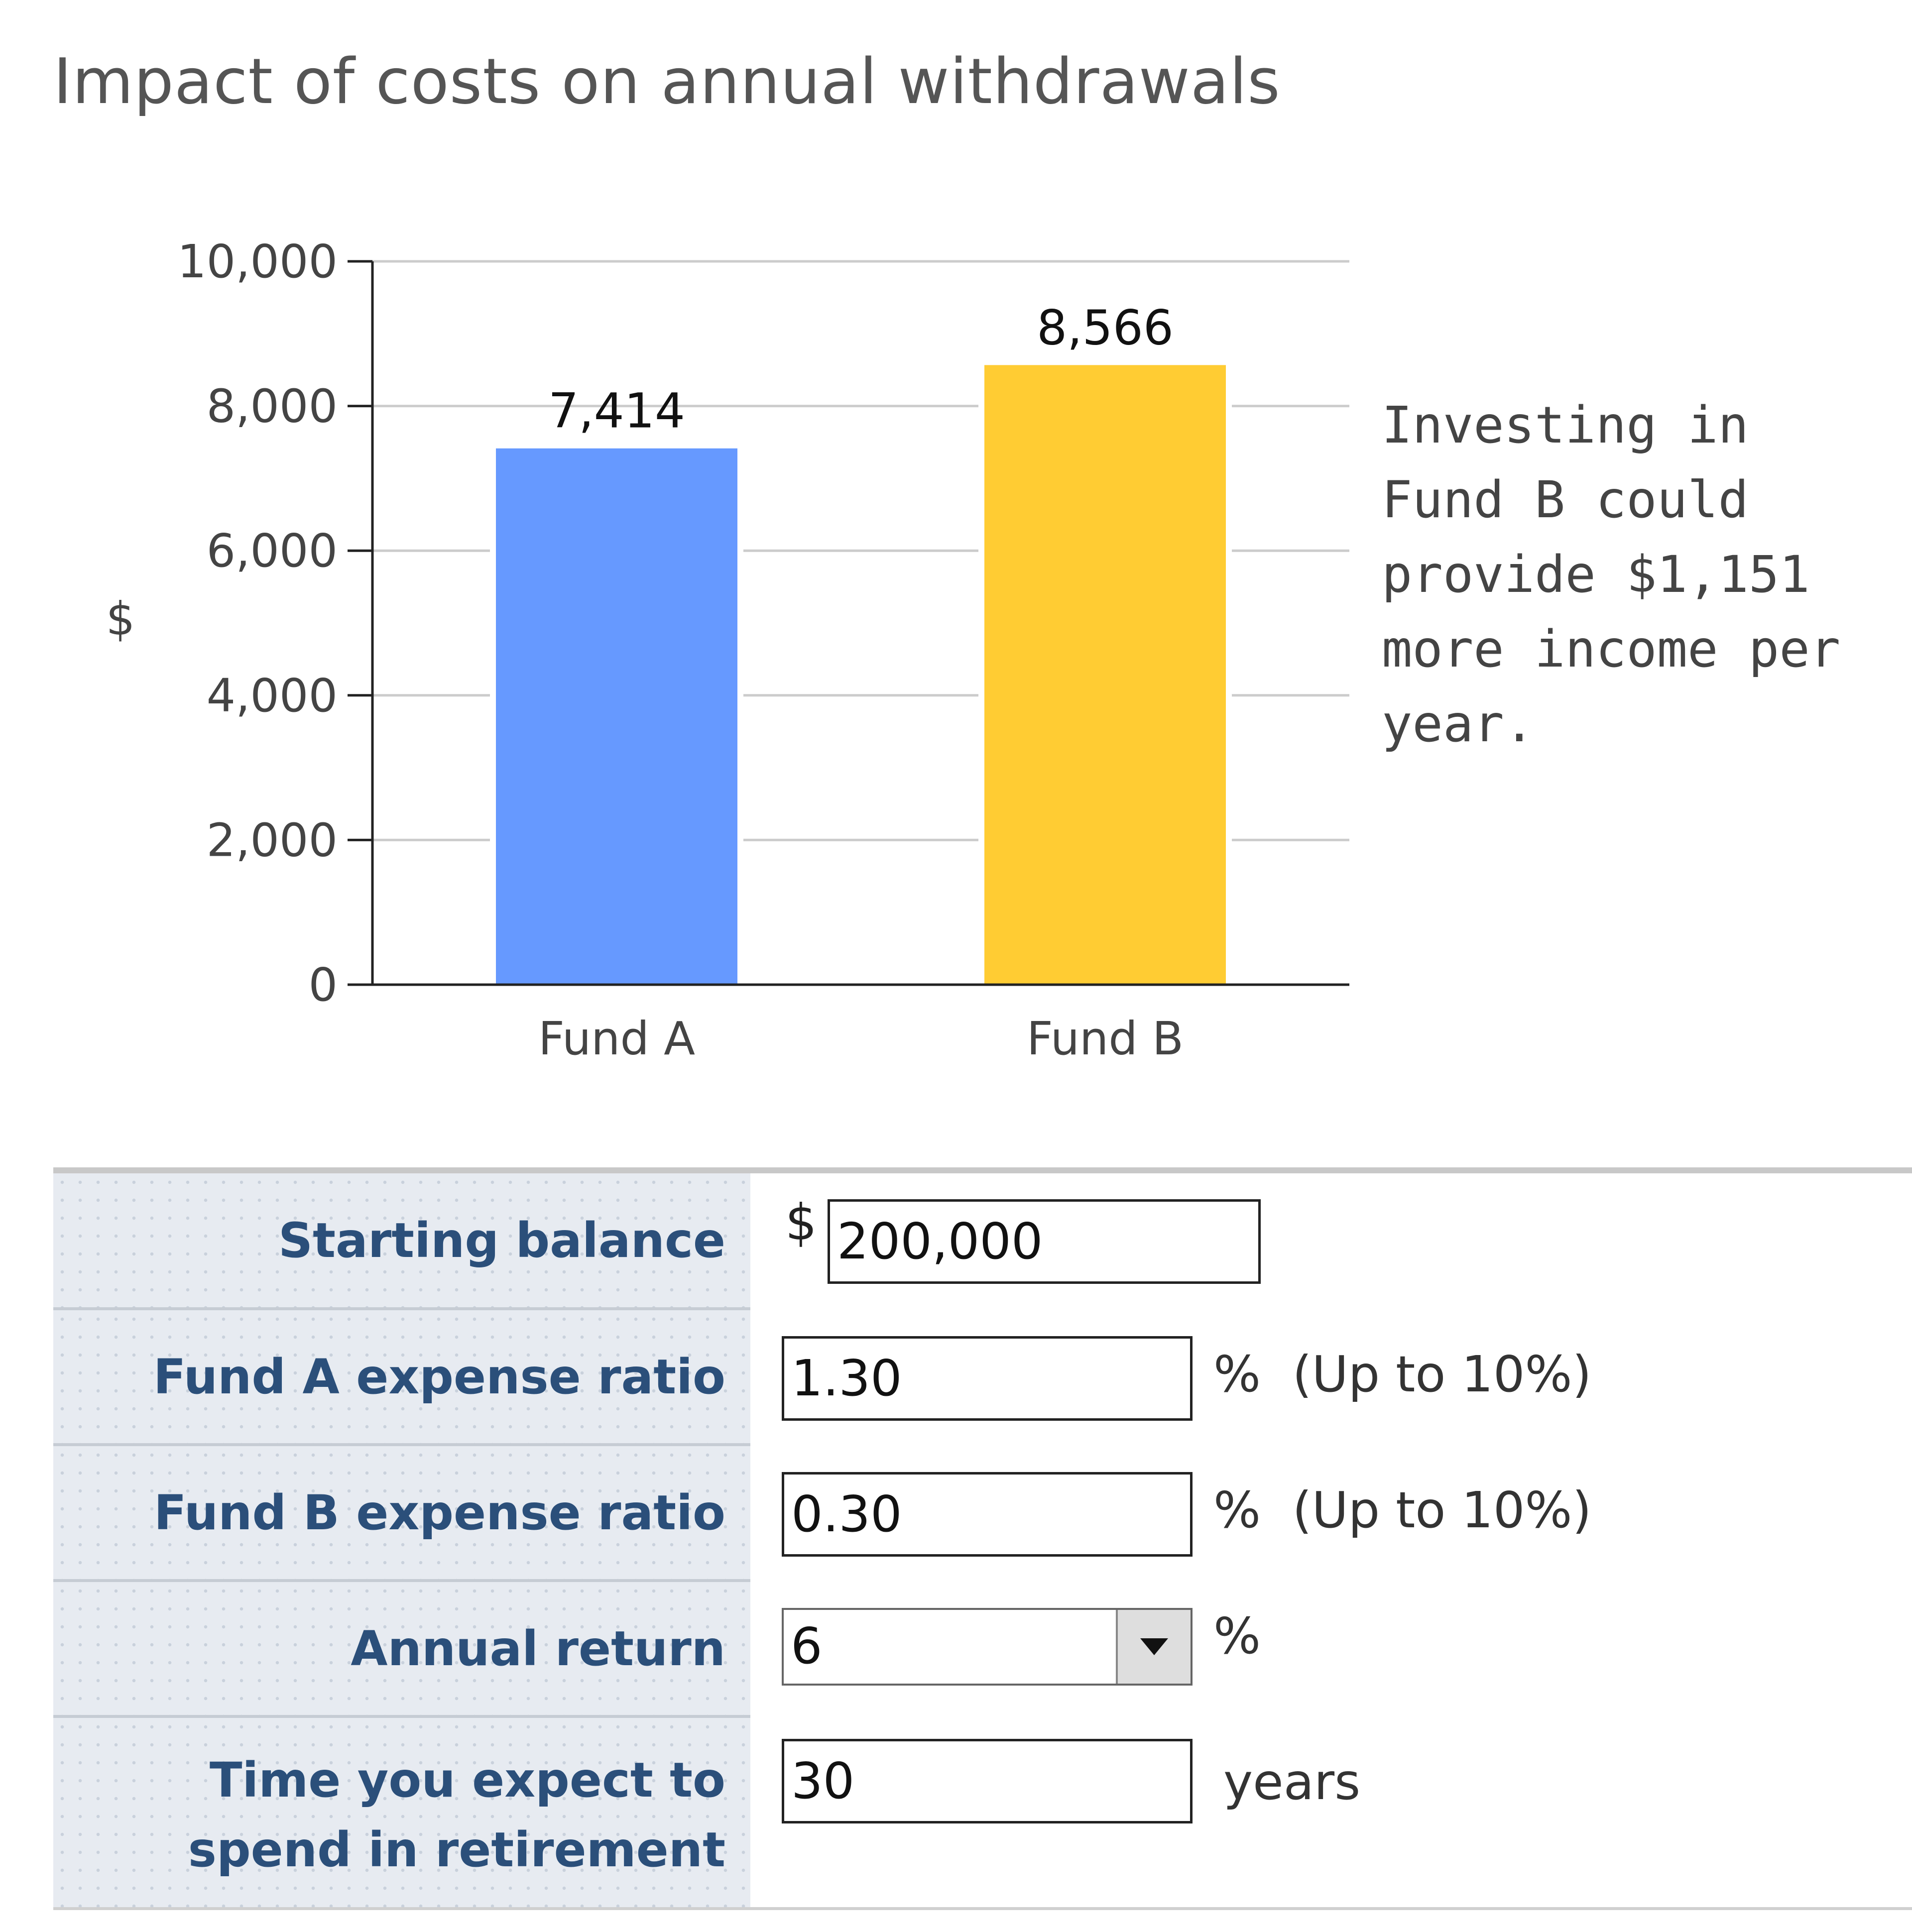 The height and width of the screenshot is (1932, 1912). What do you see at coordinates (667, 81) in the screenshot?
I see `chart-title: Impact of costs on annual withdrawals` at bounding box center [667, 81].